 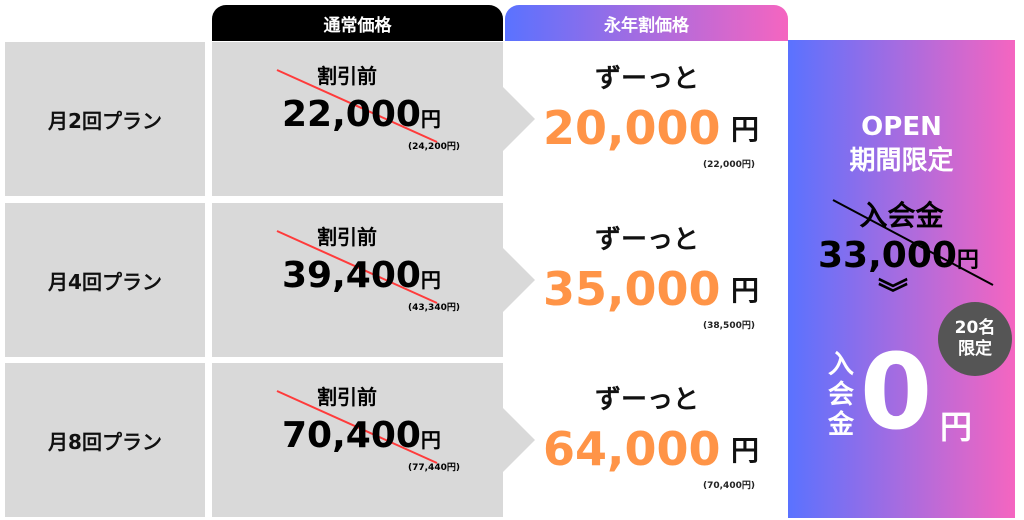 What do you see at coordinates (646, 23) in the screenshot?
I see `header-discount-price: 永年割価格` at bounding box center [646, 23].